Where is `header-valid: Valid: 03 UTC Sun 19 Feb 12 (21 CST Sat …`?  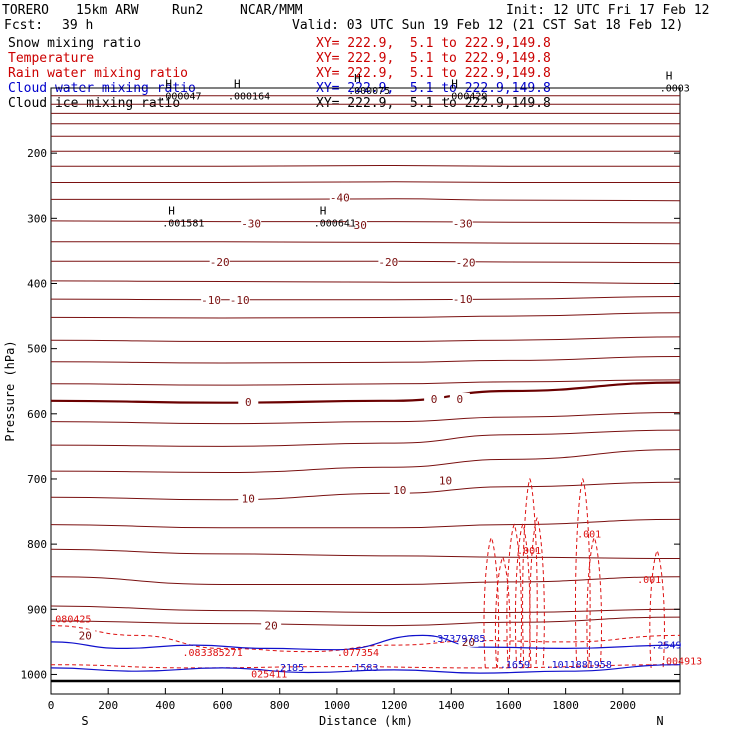
header-valid: Valid: 03 UTC Sun 19 Feb 12 (21 CST Sat … is located at coordinates (488, 25).